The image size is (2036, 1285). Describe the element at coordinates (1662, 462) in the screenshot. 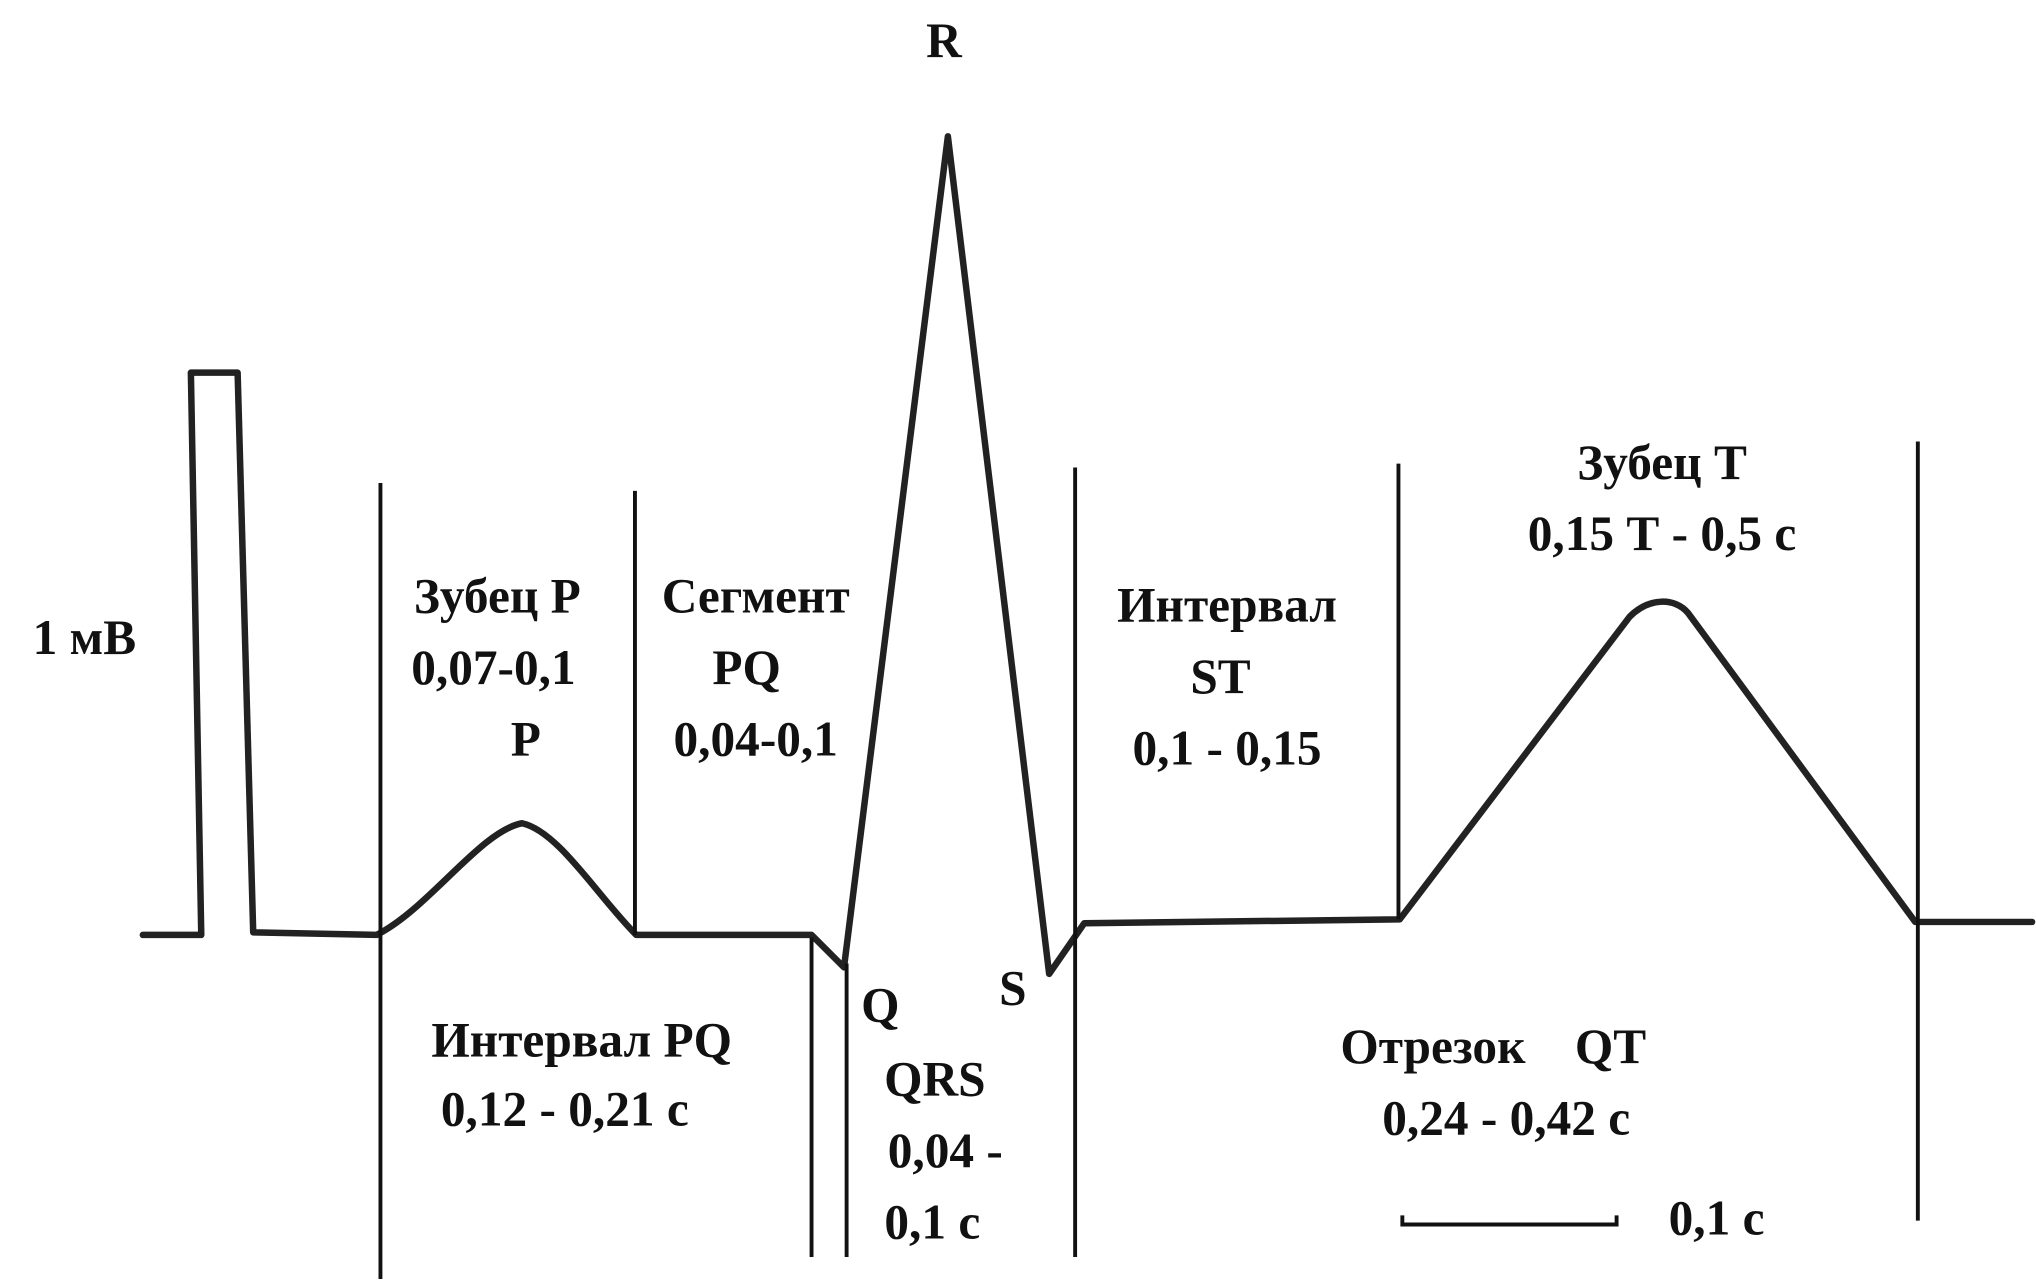

I see `label: Зубец Т` at that location.